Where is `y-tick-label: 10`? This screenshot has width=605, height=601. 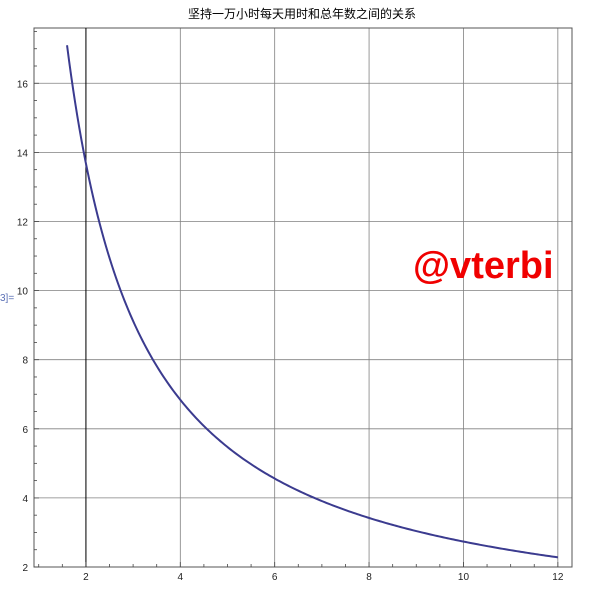 y-tick-label: 10 is located at coordinates (23, 292).